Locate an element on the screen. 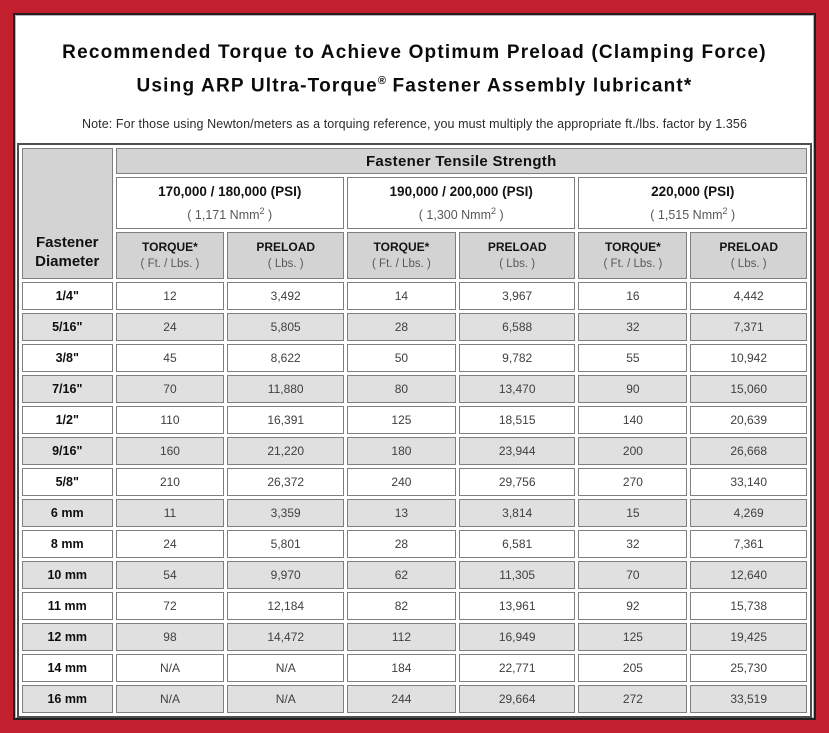 This screenshot has height=733, width=829. value-cell: 45 is located at coordinates (170, 358).